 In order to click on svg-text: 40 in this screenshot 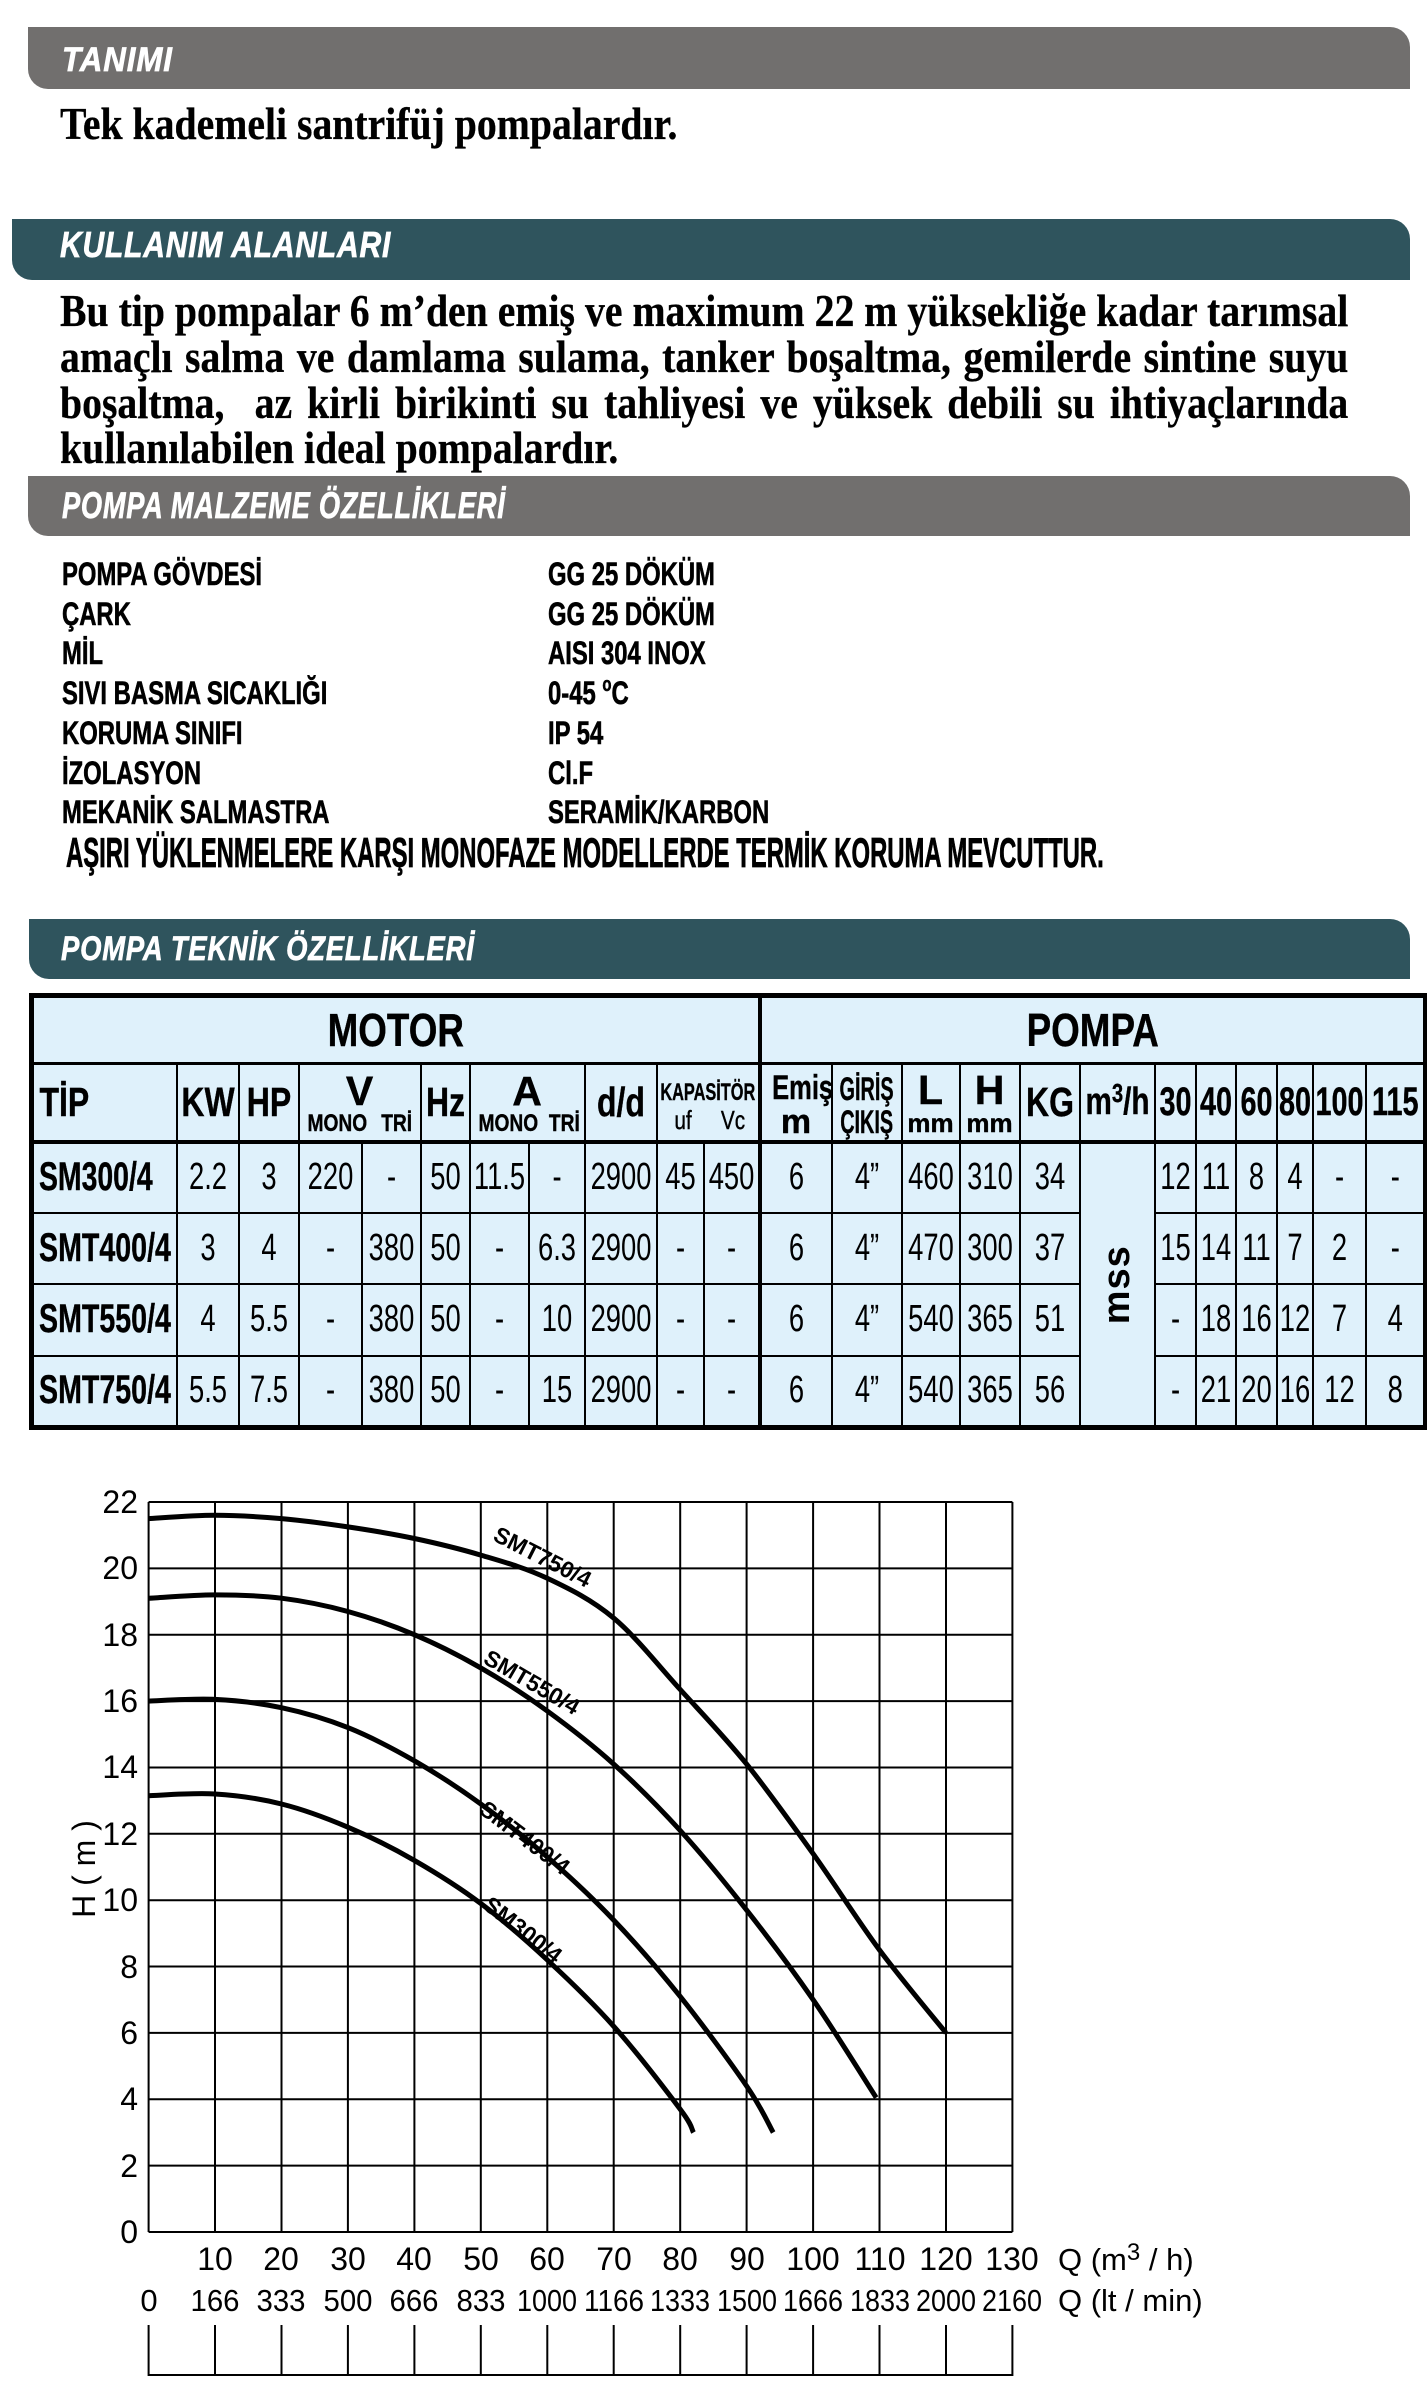, I will do `click(414, 2259)`.